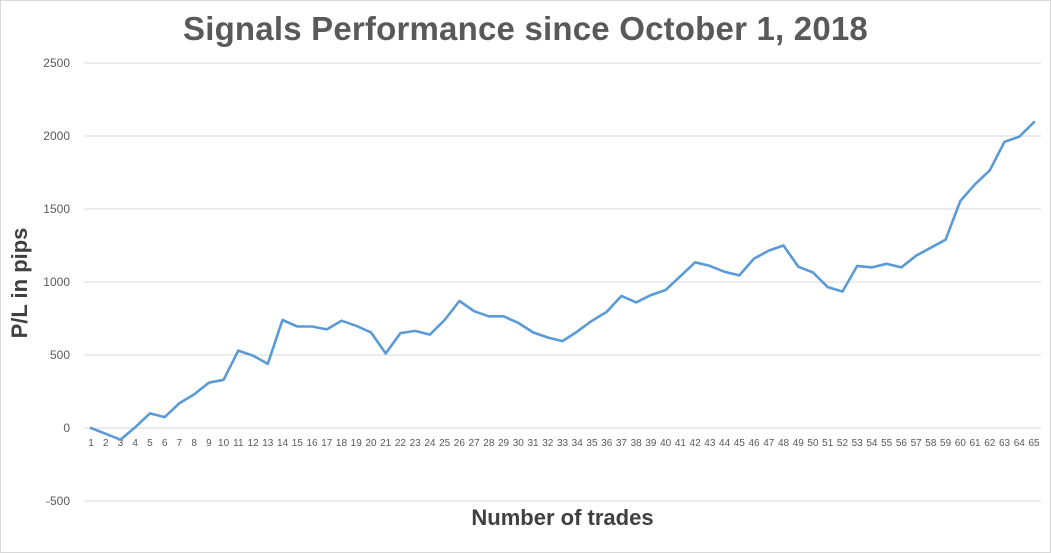 The image size is (1051, 553). I want to click on x-tick-label: 48, so click(784, 443).